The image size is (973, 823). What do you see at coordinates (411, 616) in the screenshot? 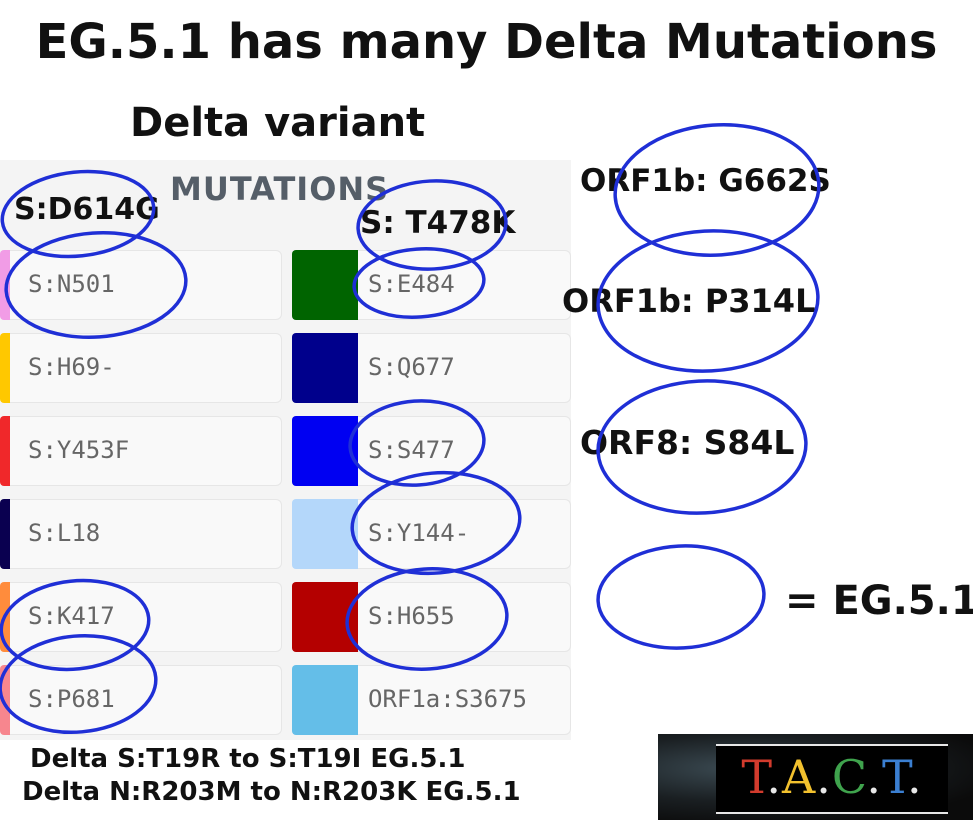
I see `mutation-label: S:H655` at bounding box center [411, 616].